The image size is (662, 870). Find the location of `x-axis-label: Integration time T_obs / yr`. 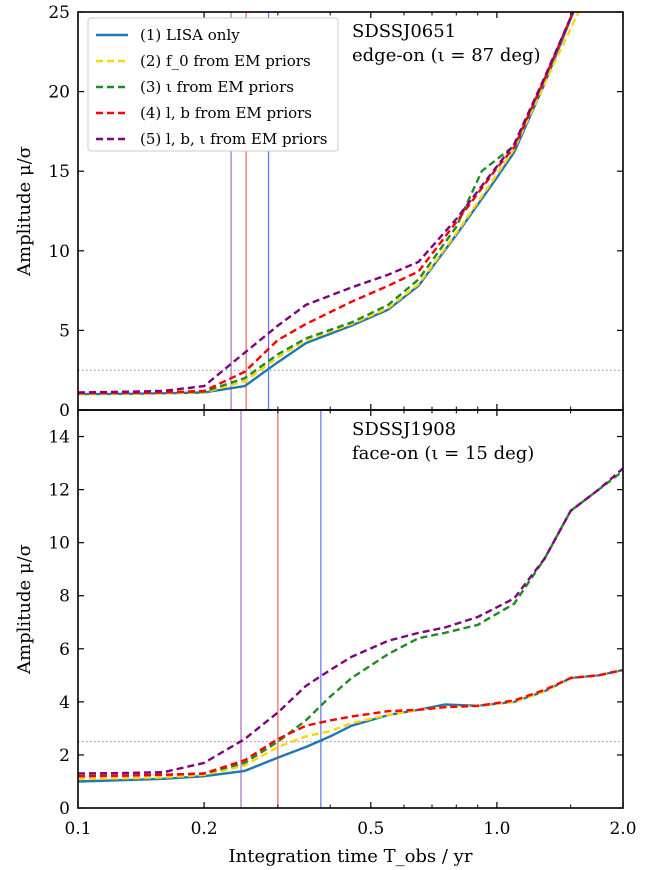

x-axis-label: Integration time T_obs / yr is located at coordinates (351, 856).